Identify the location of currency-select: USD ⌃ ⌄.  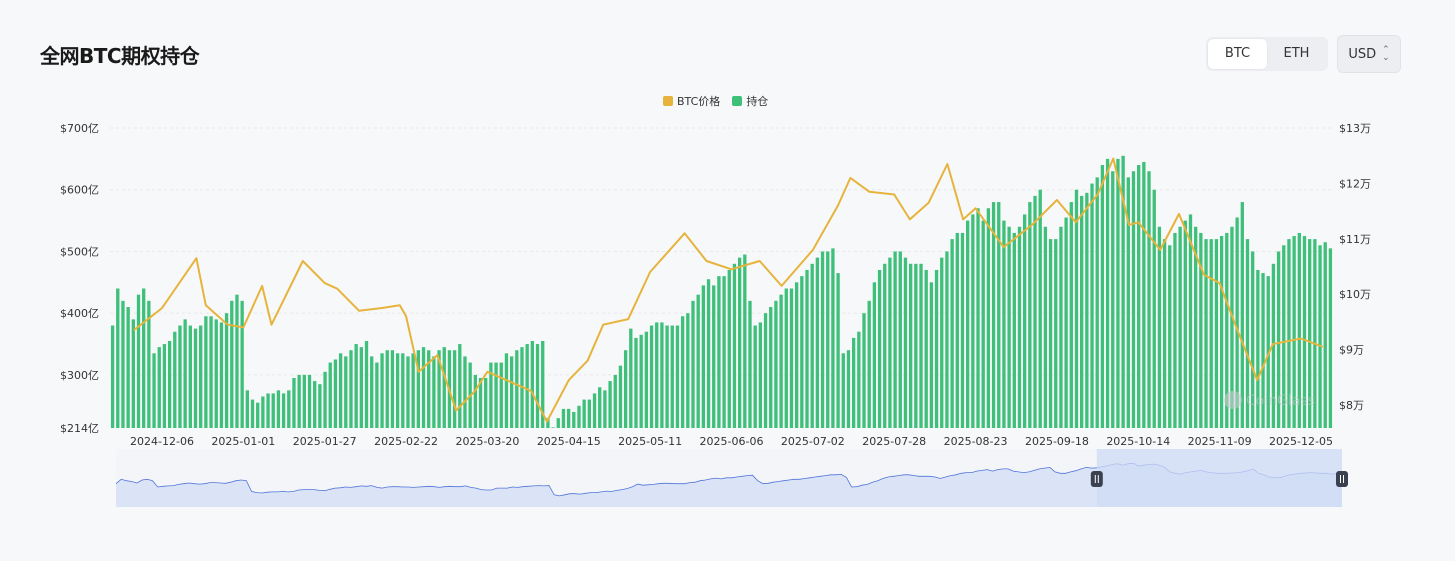
(1369, 54).